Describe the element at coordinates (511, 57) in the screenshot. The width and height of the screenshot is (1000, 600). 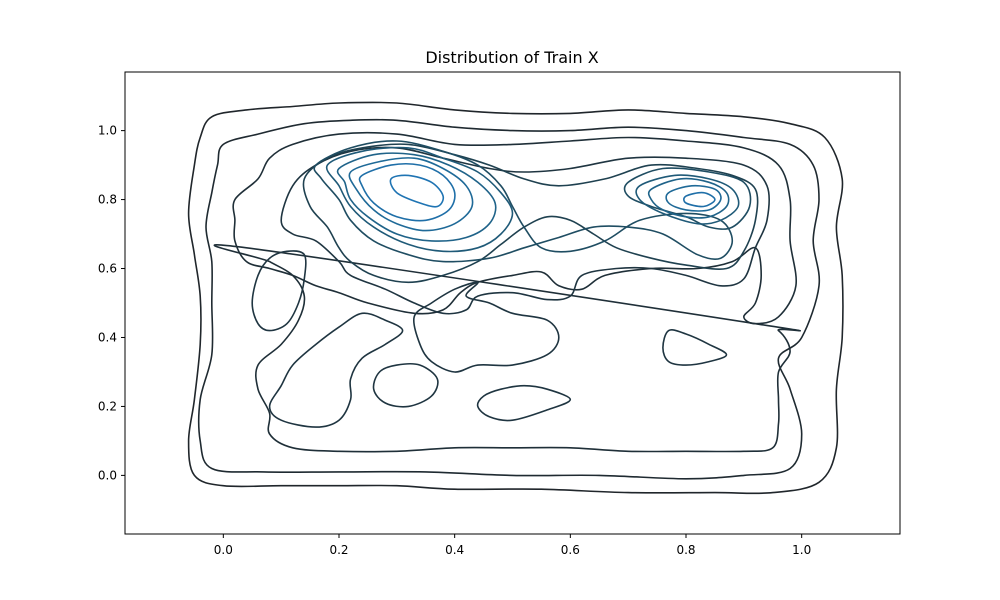
I see `chart-title: Distribution of Train X` at that location.